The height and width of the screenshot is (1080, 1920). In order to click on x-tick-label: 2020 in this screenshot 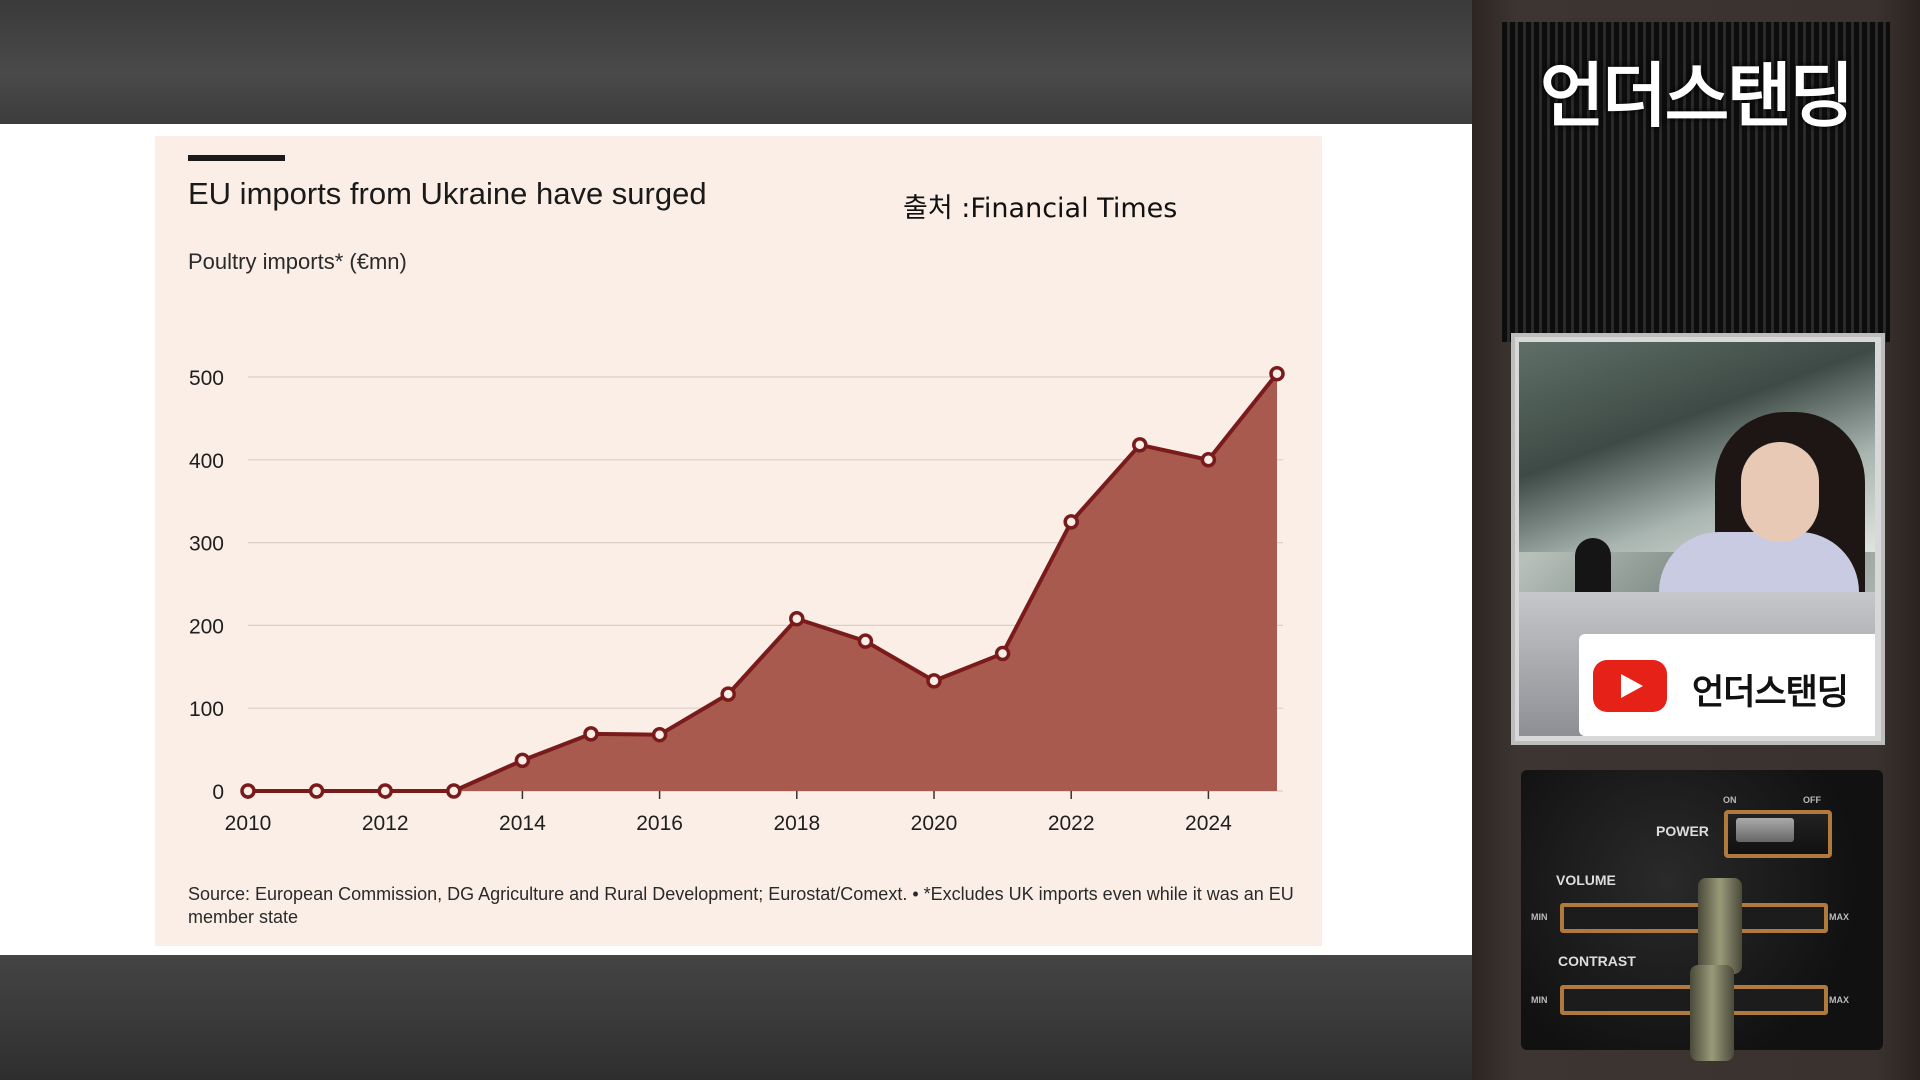, I will do `click(934, 823)`.